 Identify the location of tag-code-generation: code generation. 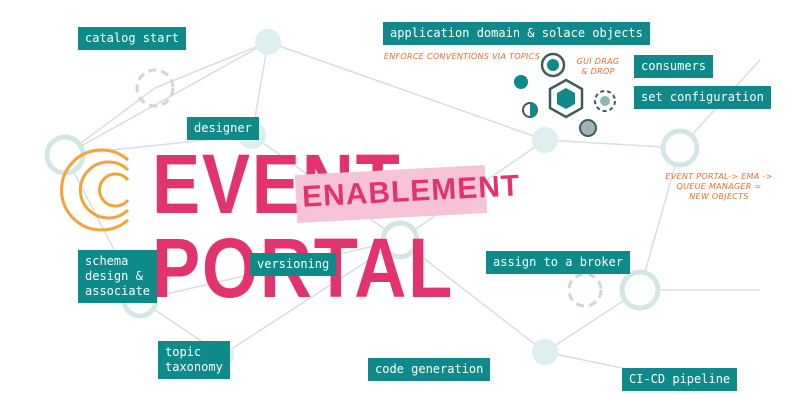
(429, 369).